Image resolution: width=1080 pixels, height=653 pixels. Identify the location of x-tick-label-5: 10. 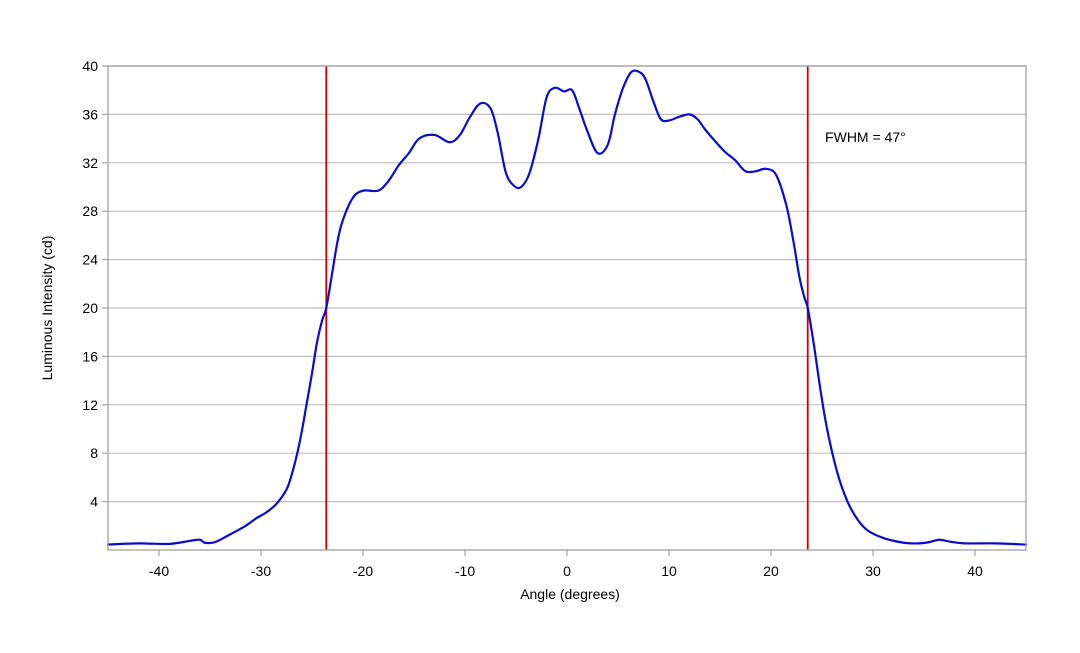
(669, 571).